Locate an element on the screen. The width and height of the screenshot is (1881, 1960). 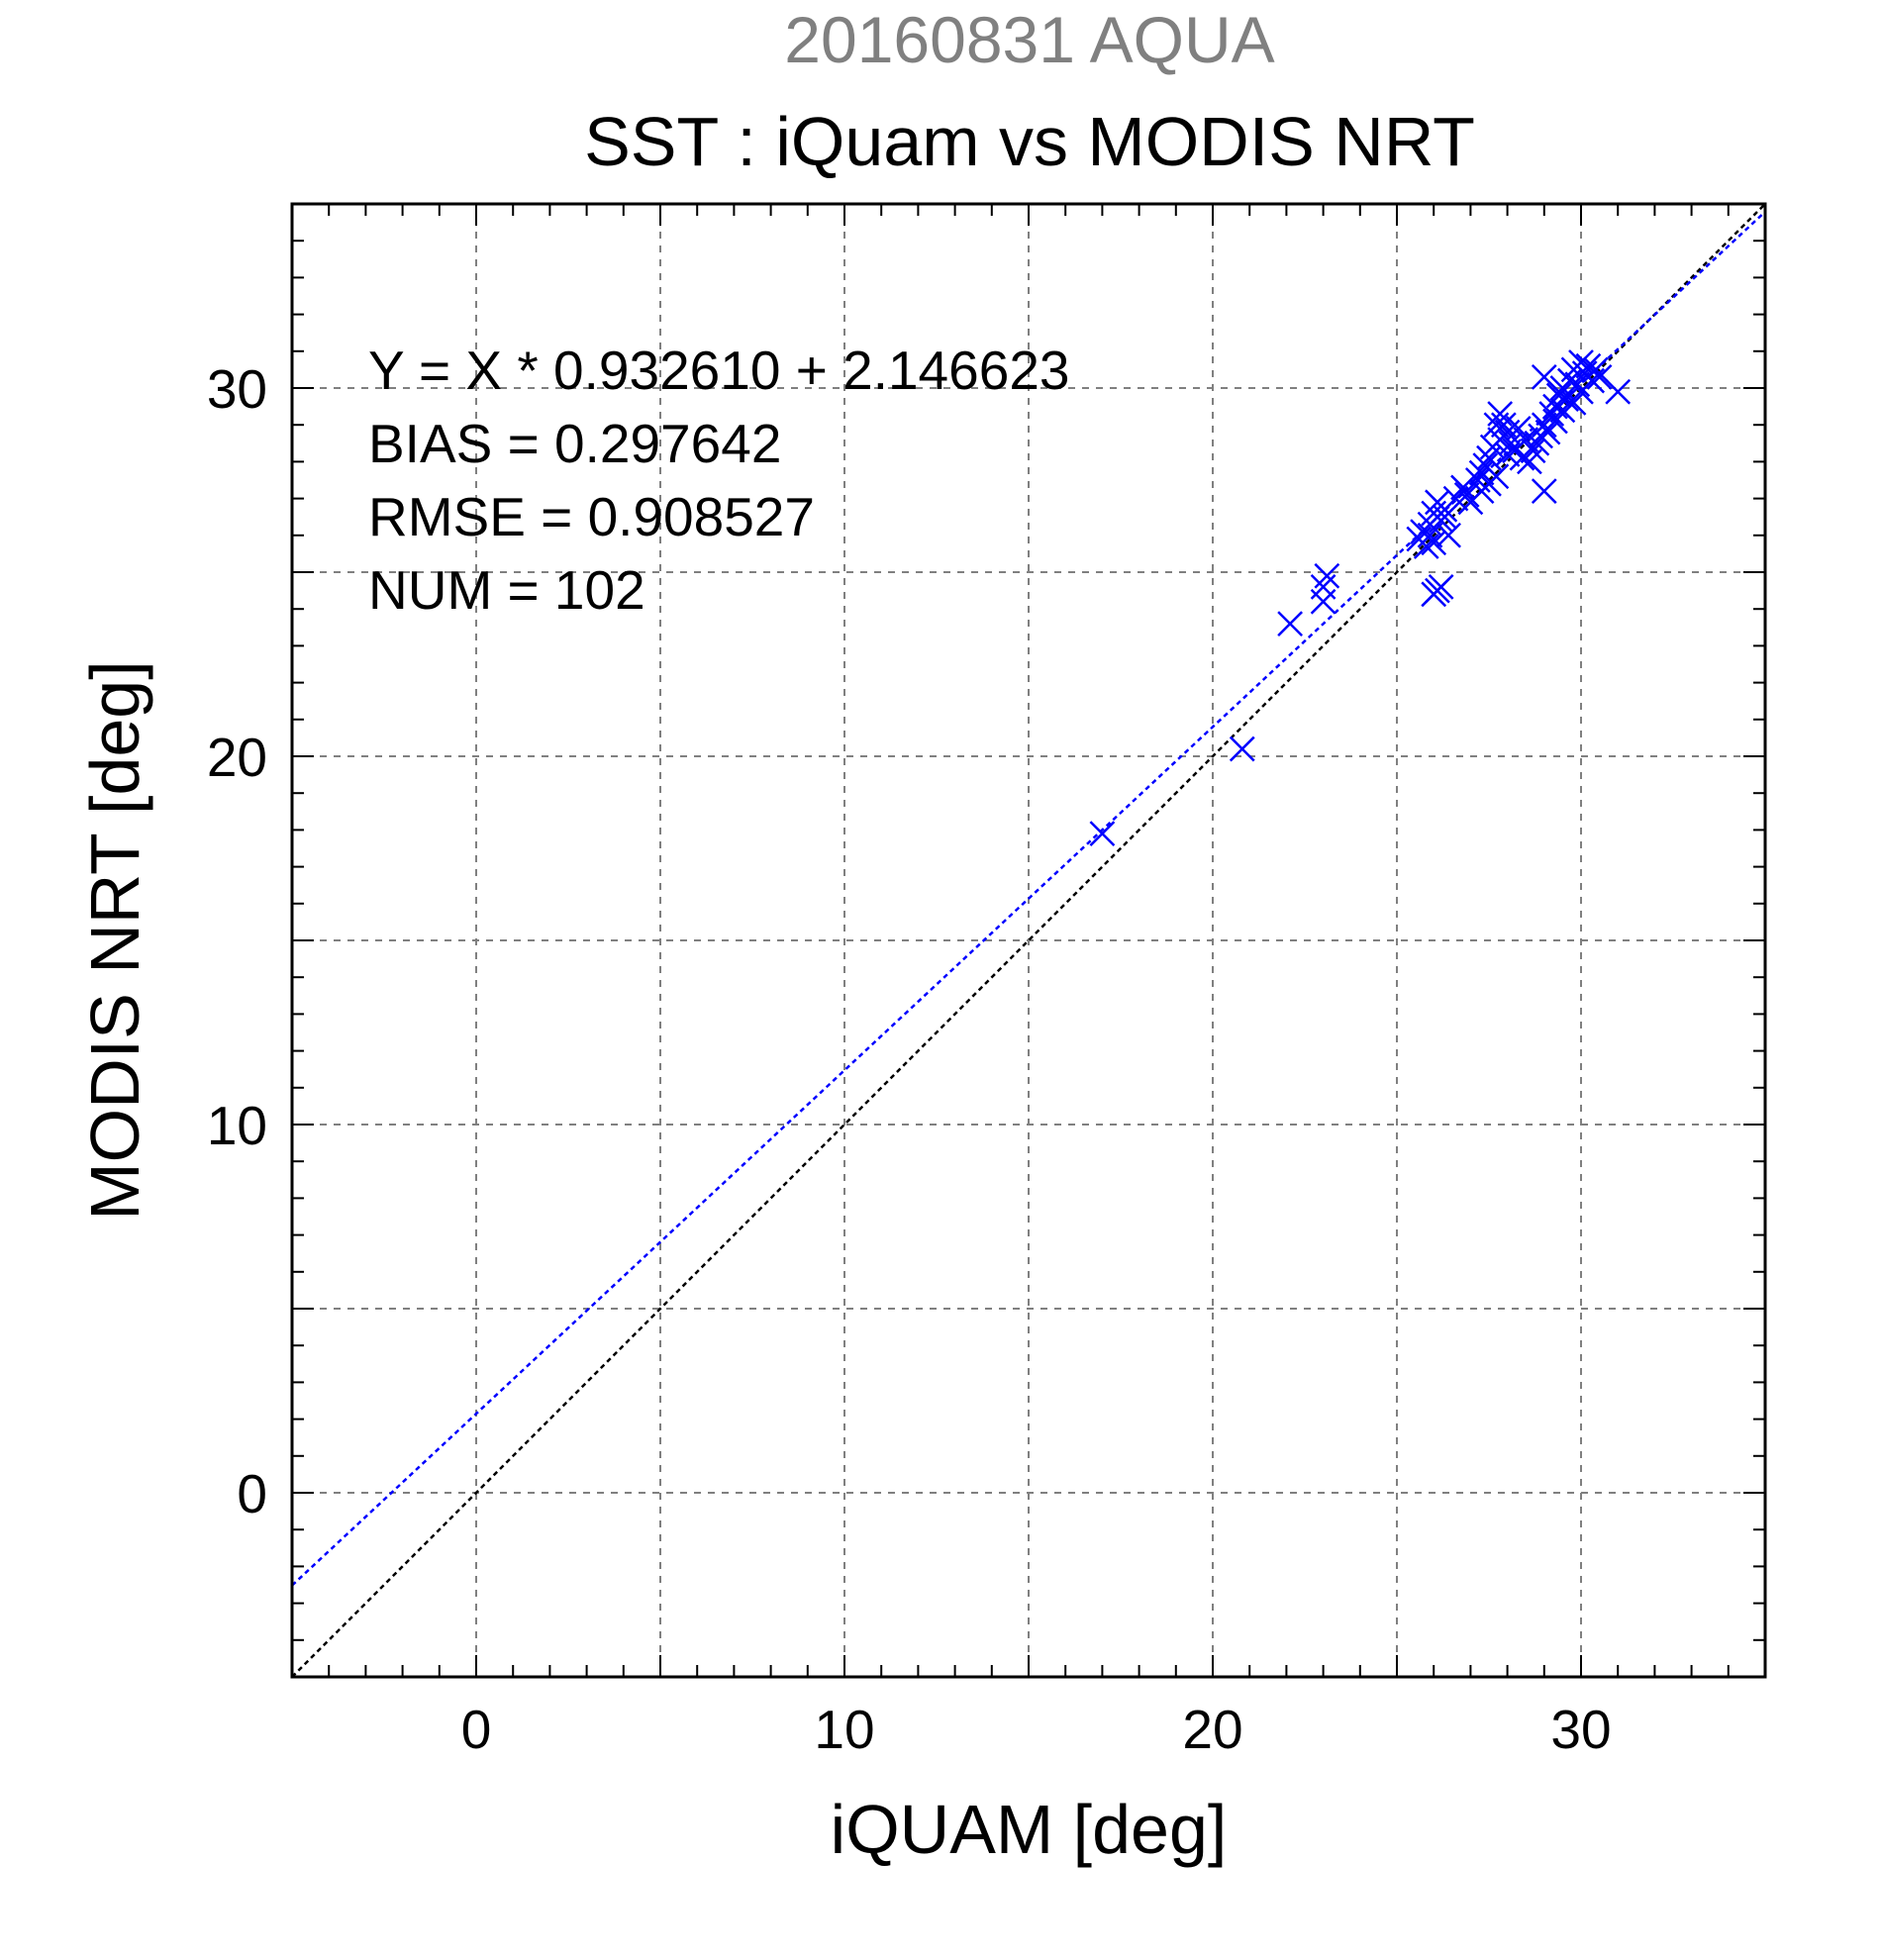
x-tick-label: 0 is located at coordinates (477, 1729).